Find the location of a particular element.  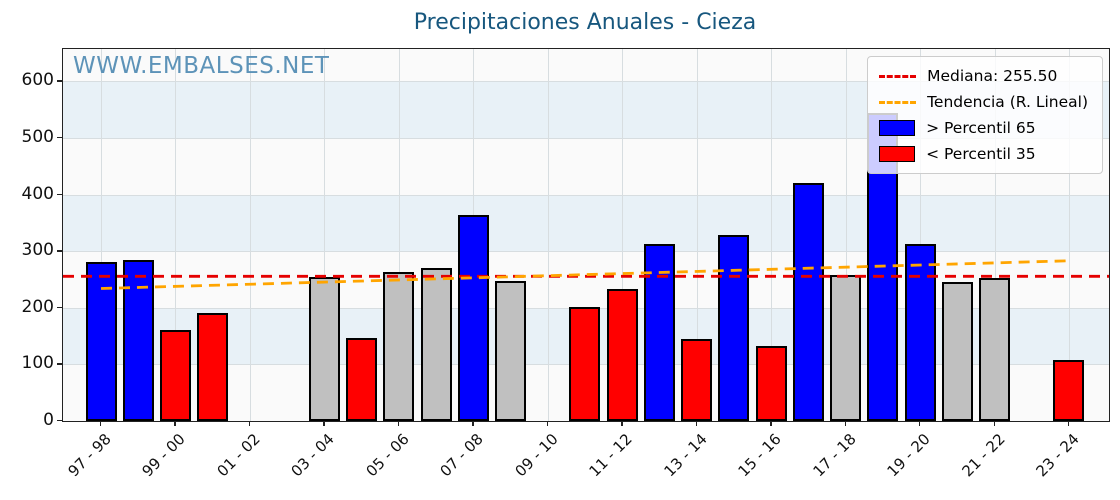

watermark: WWW.EMBALSES.NET is located at coordinates (201, 66).